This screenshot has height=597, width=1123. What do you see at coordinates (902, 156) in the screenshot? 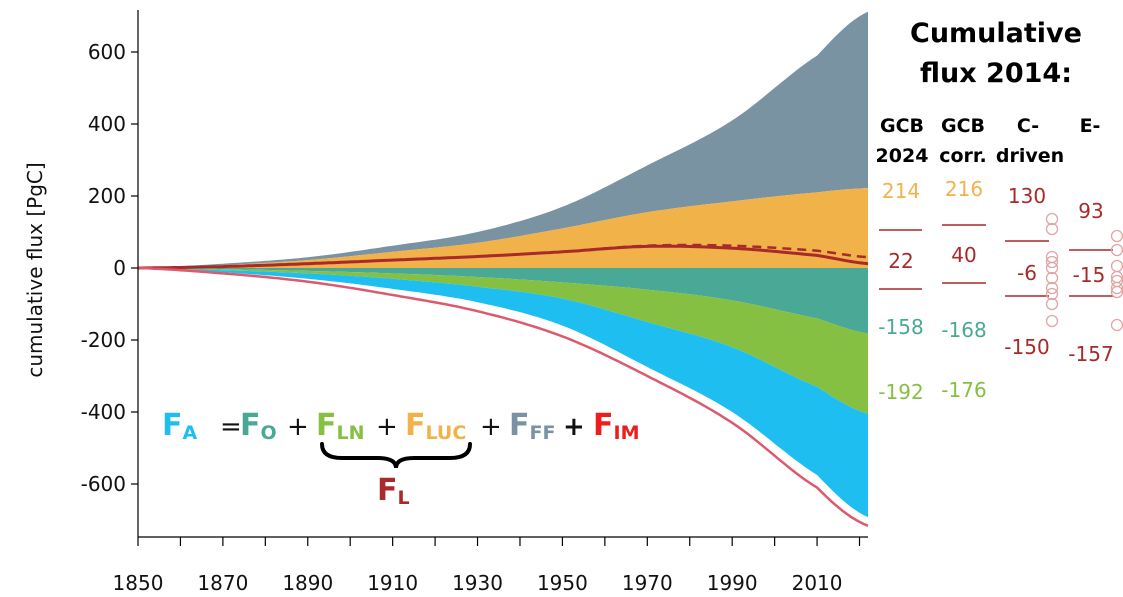
I see `col-gcb2024-h2: 2024` at bounding box center [902, 156].